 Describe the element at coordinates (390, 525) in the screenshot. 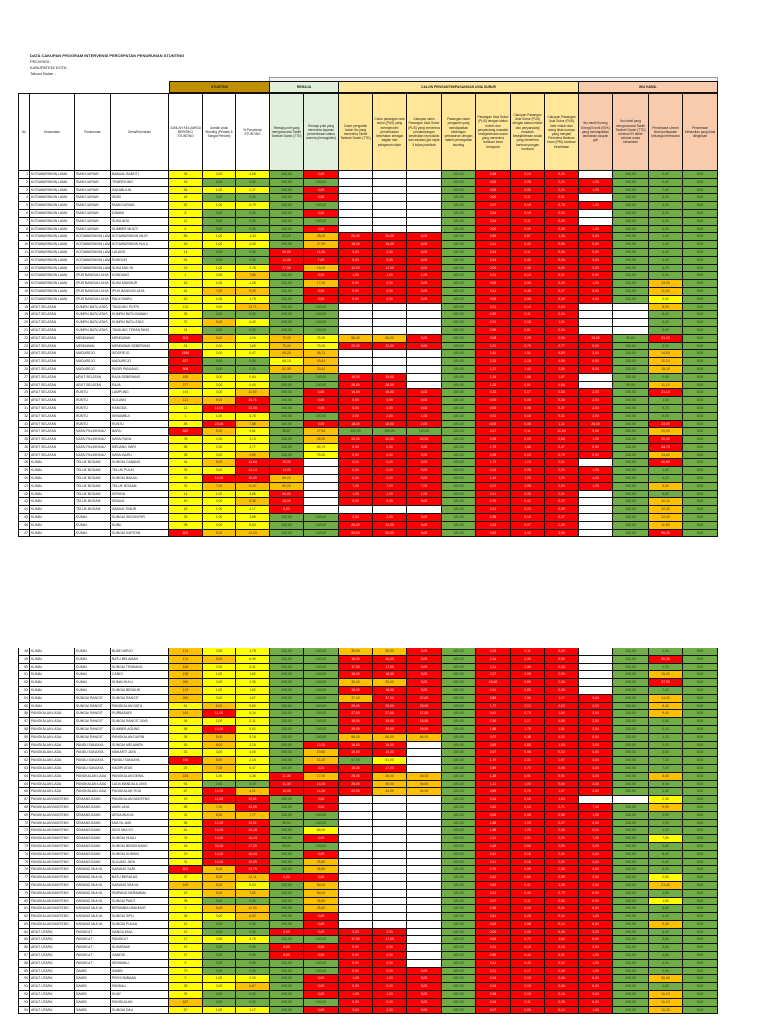

I see `indicator-cell: 20,00` at that location.